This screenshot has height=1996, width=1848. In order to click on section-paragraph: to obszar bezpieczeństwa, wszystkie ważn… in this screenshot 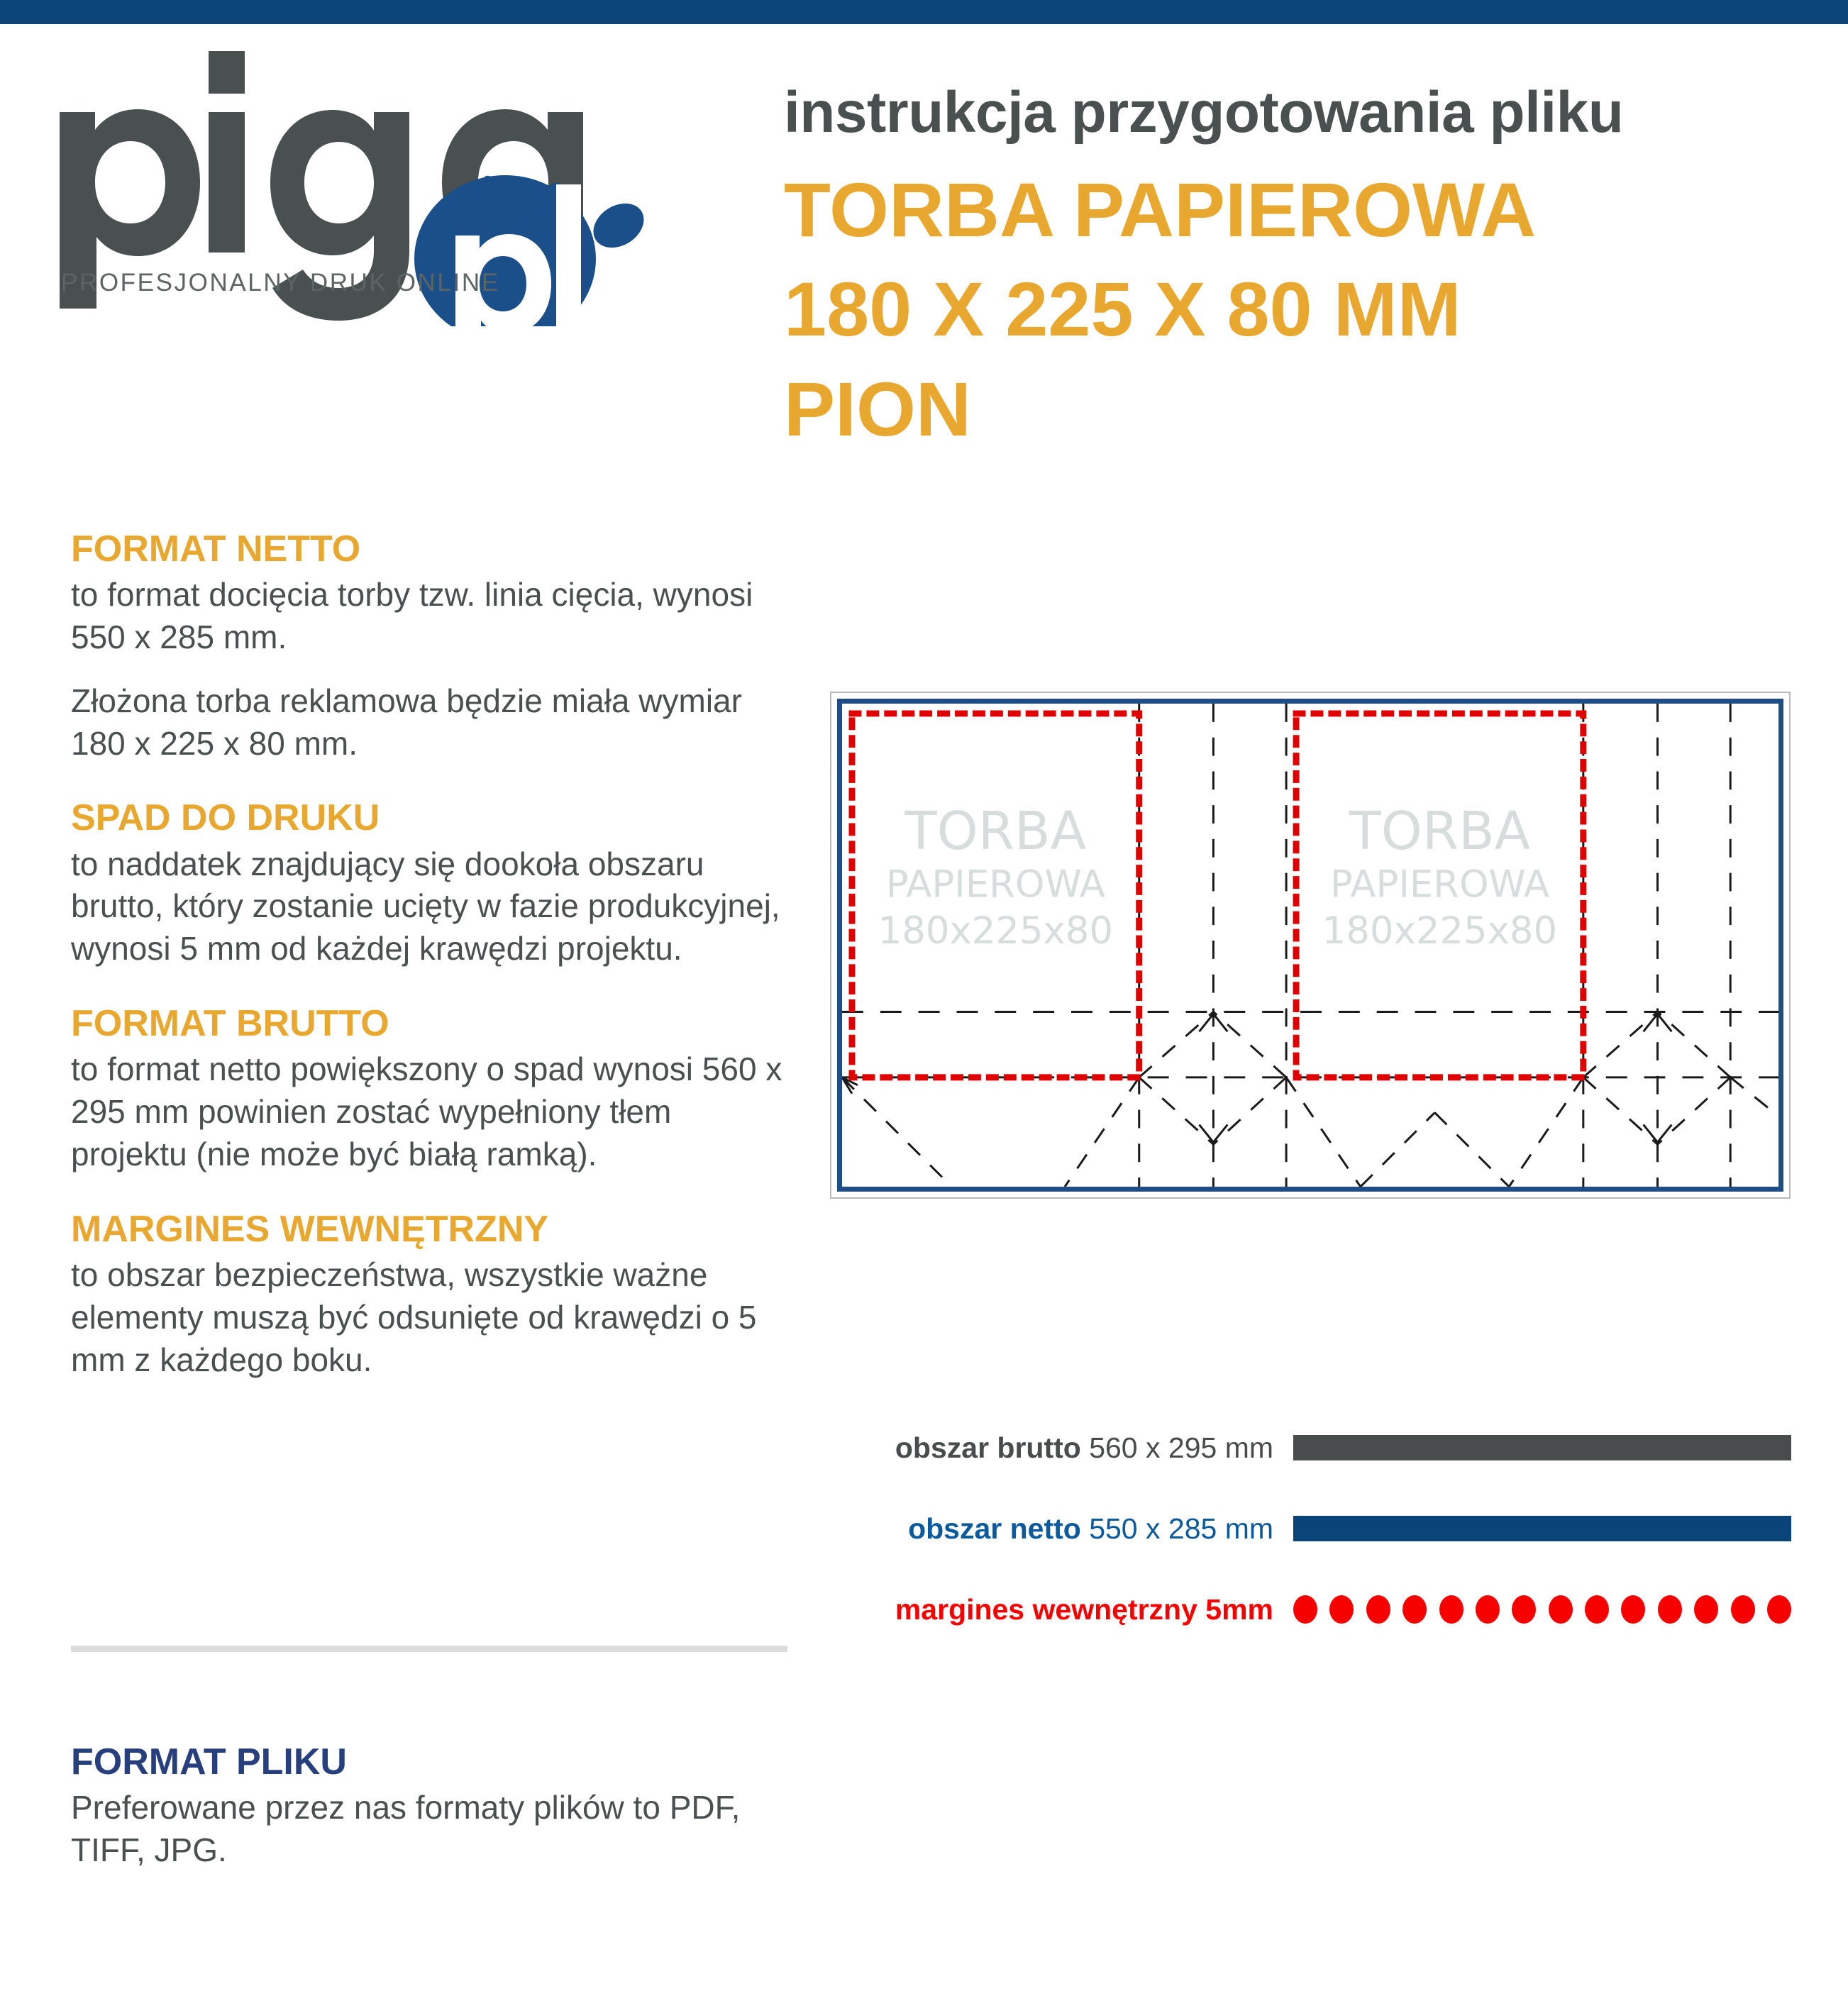, I will do `click(414, 1316)`.